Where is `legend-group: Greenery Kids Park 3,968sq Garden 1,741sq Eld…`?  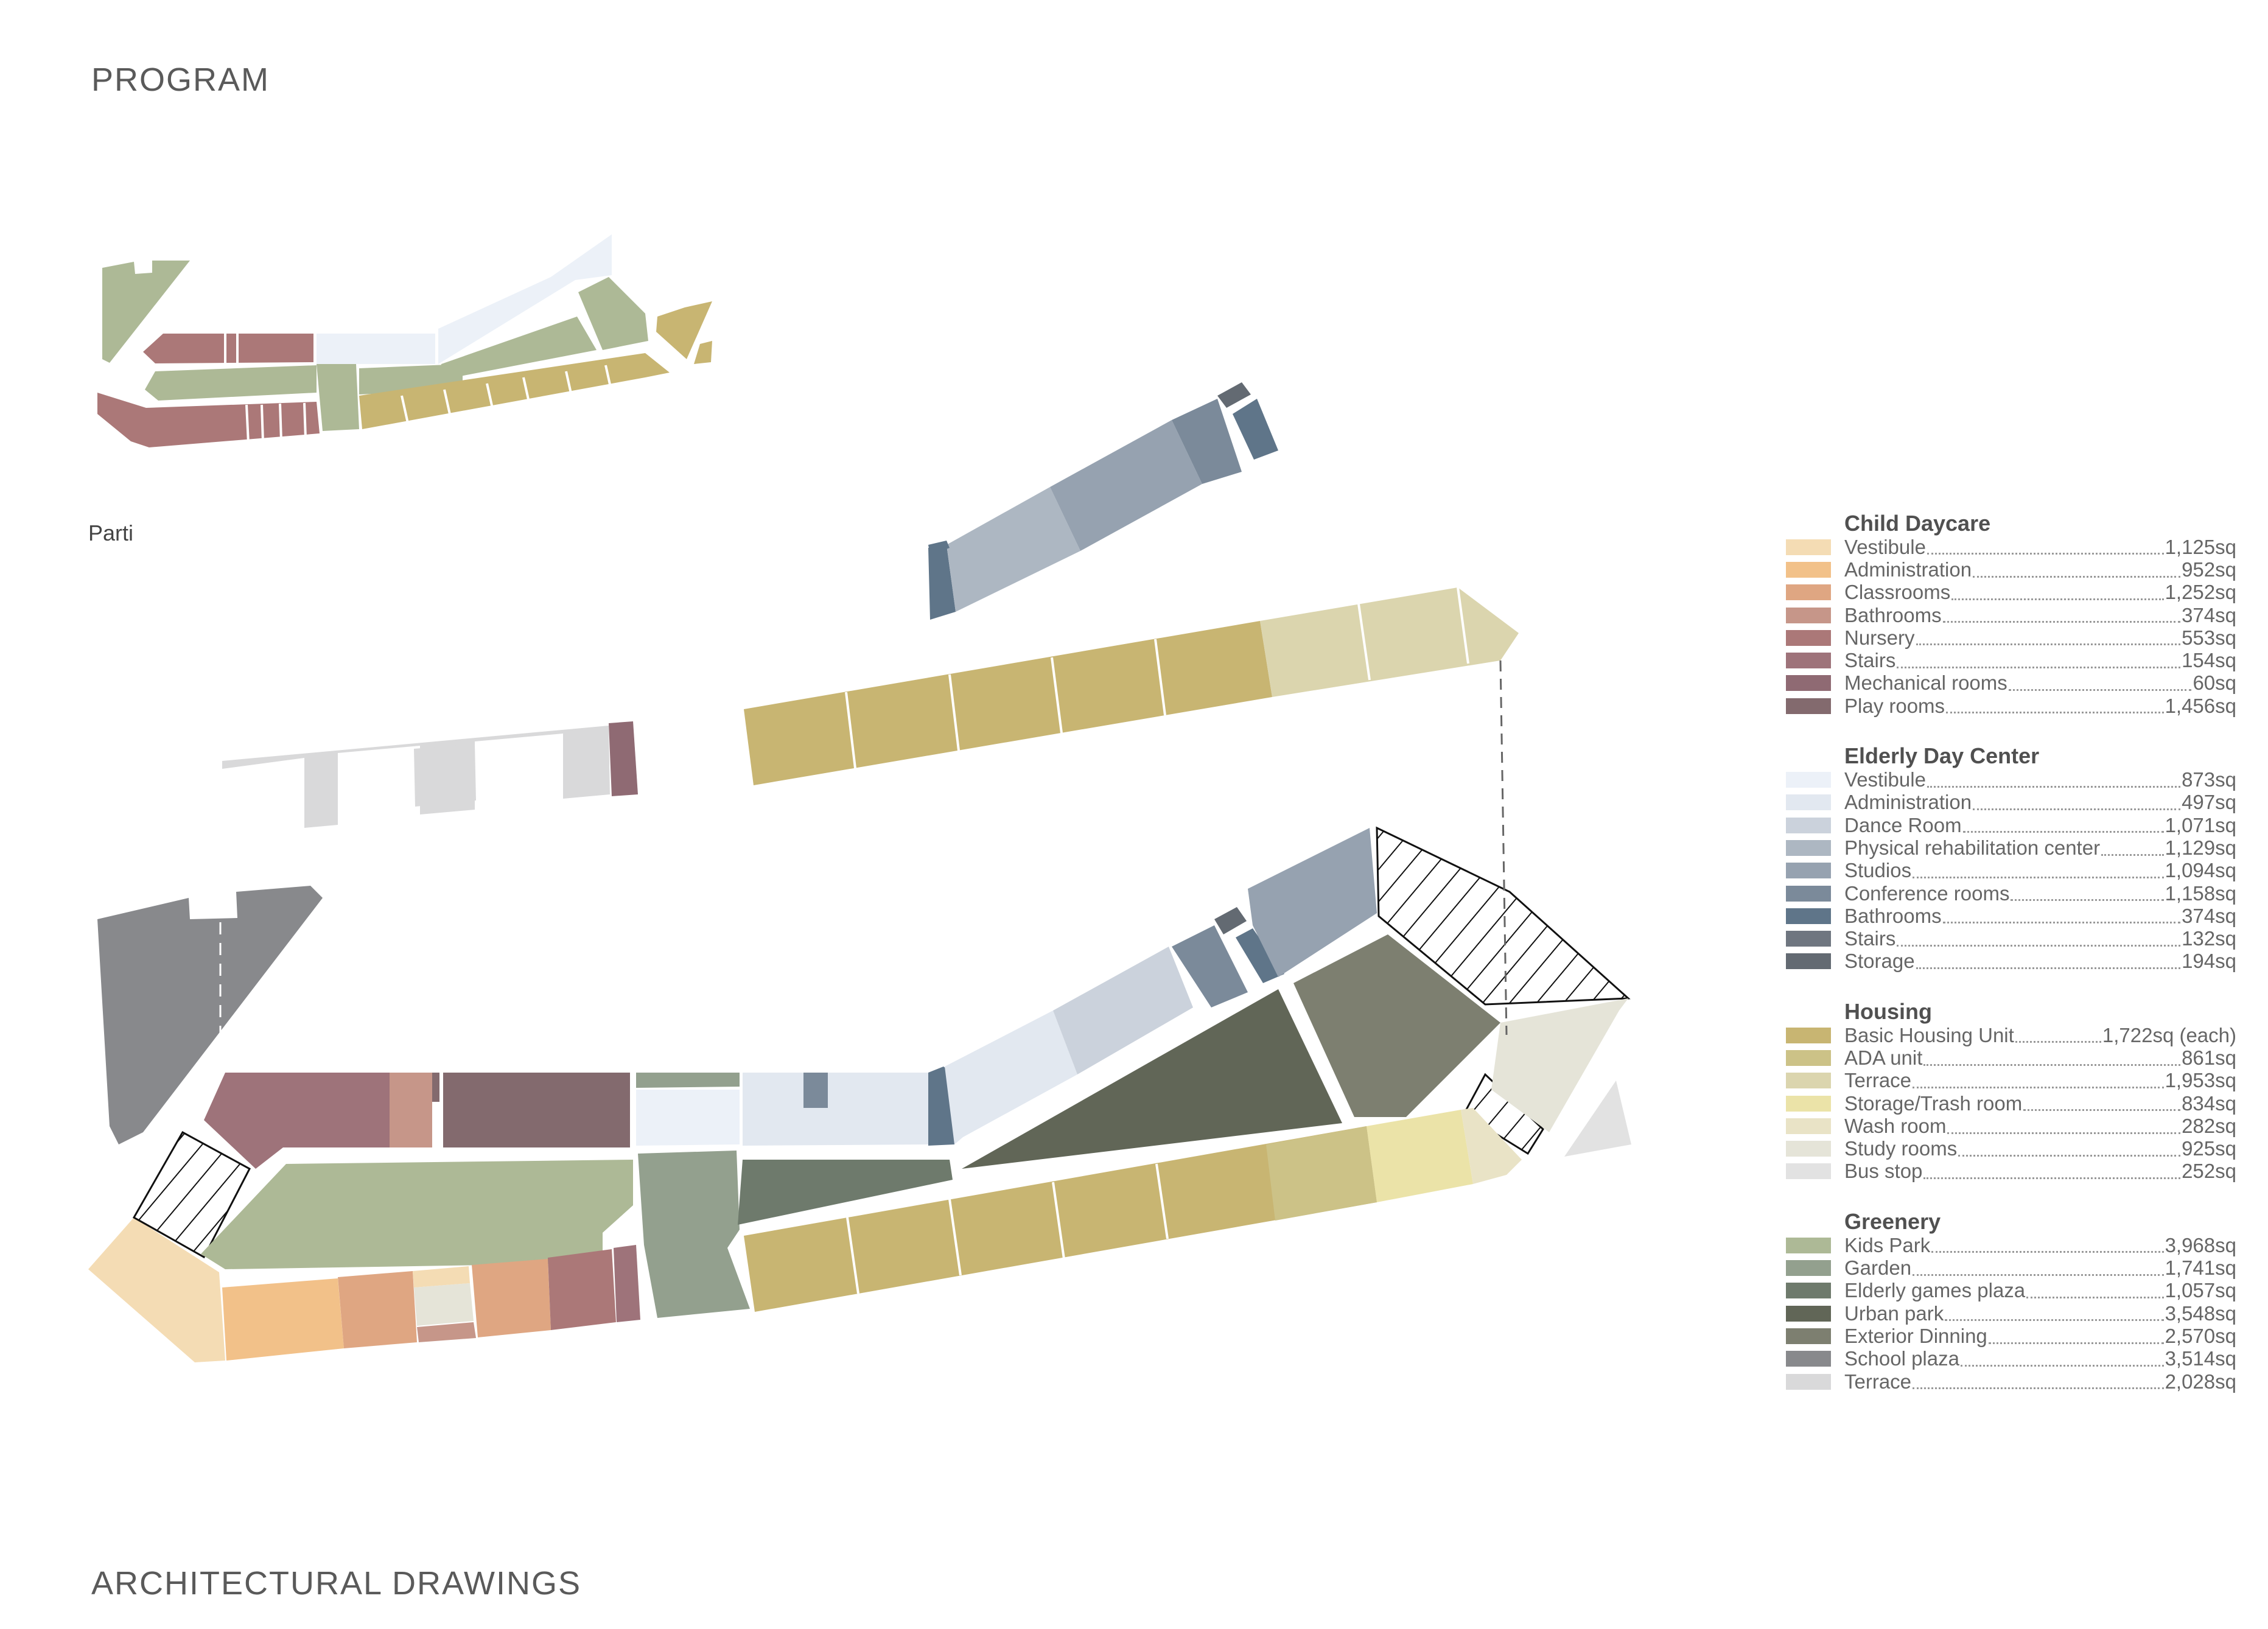 legend-group: Greenery Kids Park 3,968sq Garden 1,741sq Eld… is located at coordinates (2011, 1301).